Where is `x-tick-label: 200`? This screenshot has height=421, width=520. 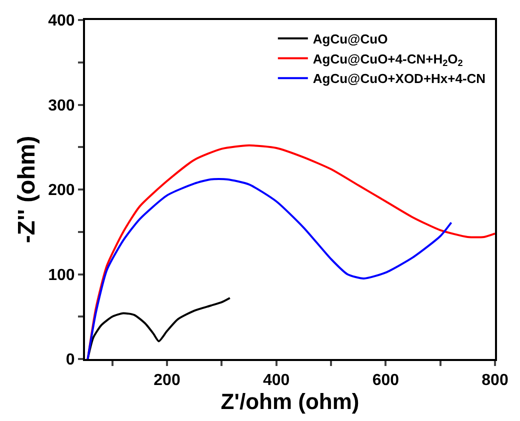 x-tick-label: 200 is located at coordinates (167, 381).